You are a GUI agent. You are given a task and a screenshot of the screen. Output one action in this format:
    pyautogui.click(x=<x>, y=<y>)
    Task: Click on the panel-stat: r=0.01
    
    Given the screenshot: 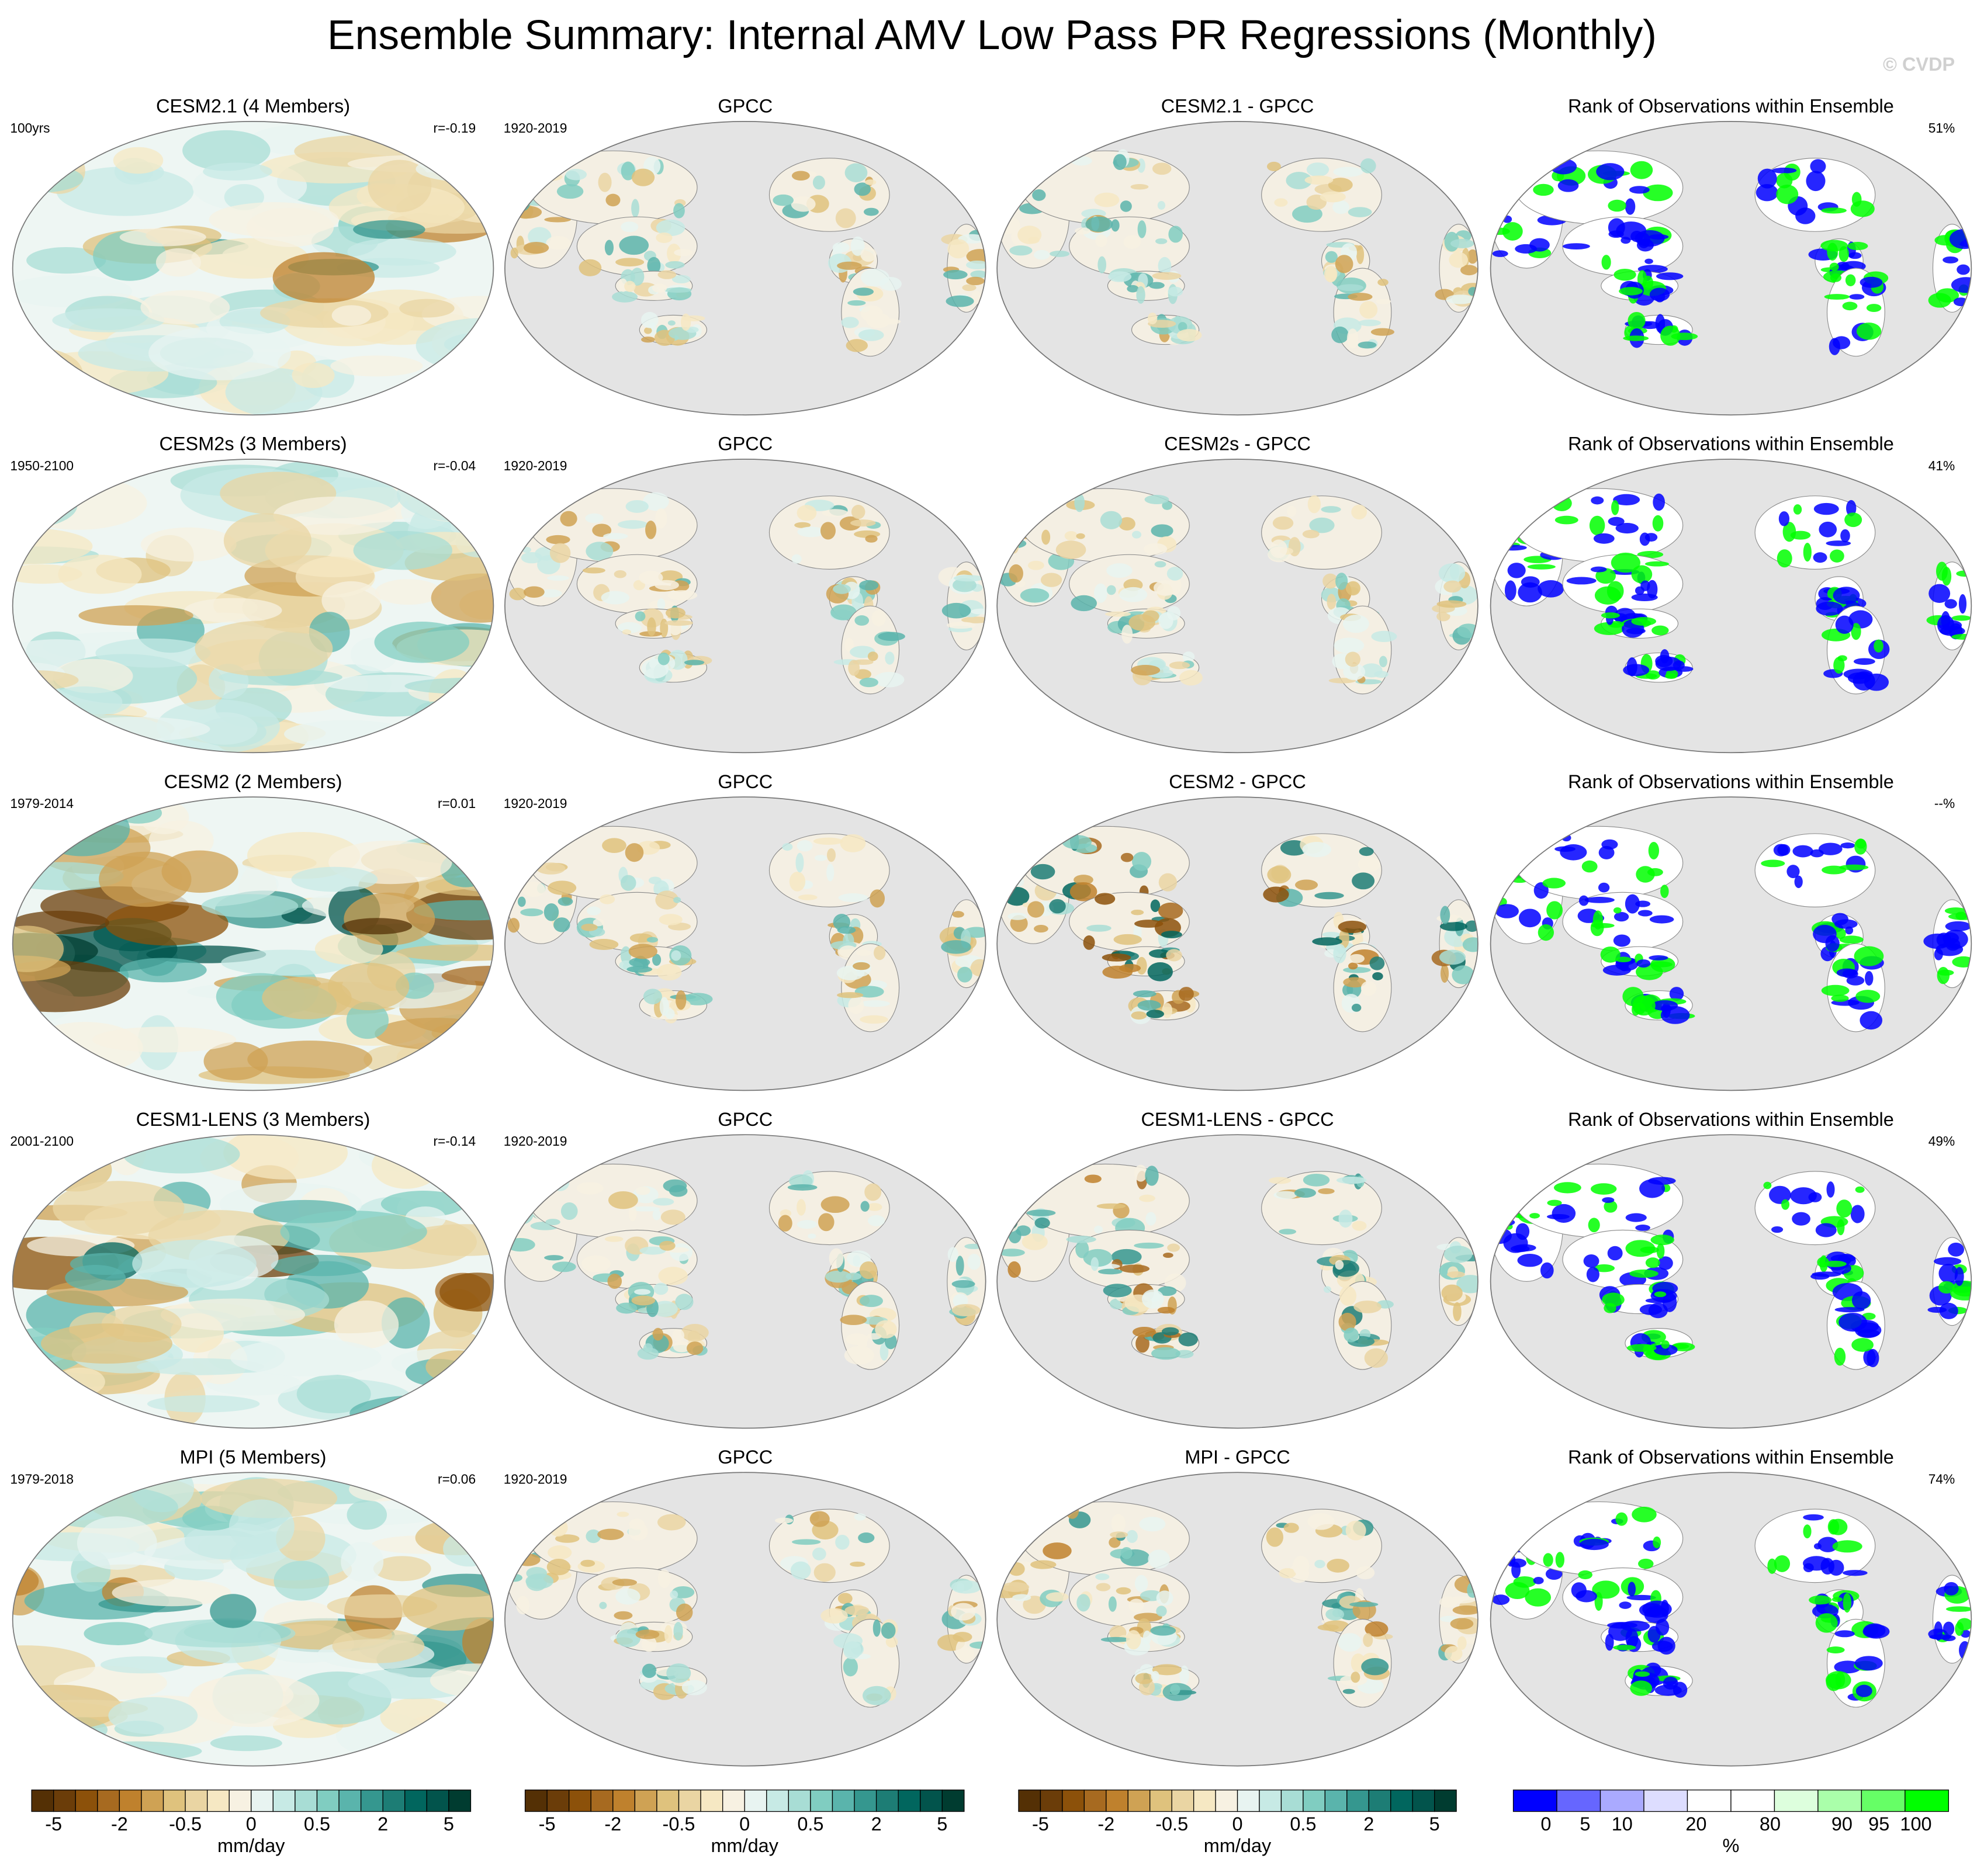 What is the action you would take?
    pyautogui.click(x=457, y=803)
    